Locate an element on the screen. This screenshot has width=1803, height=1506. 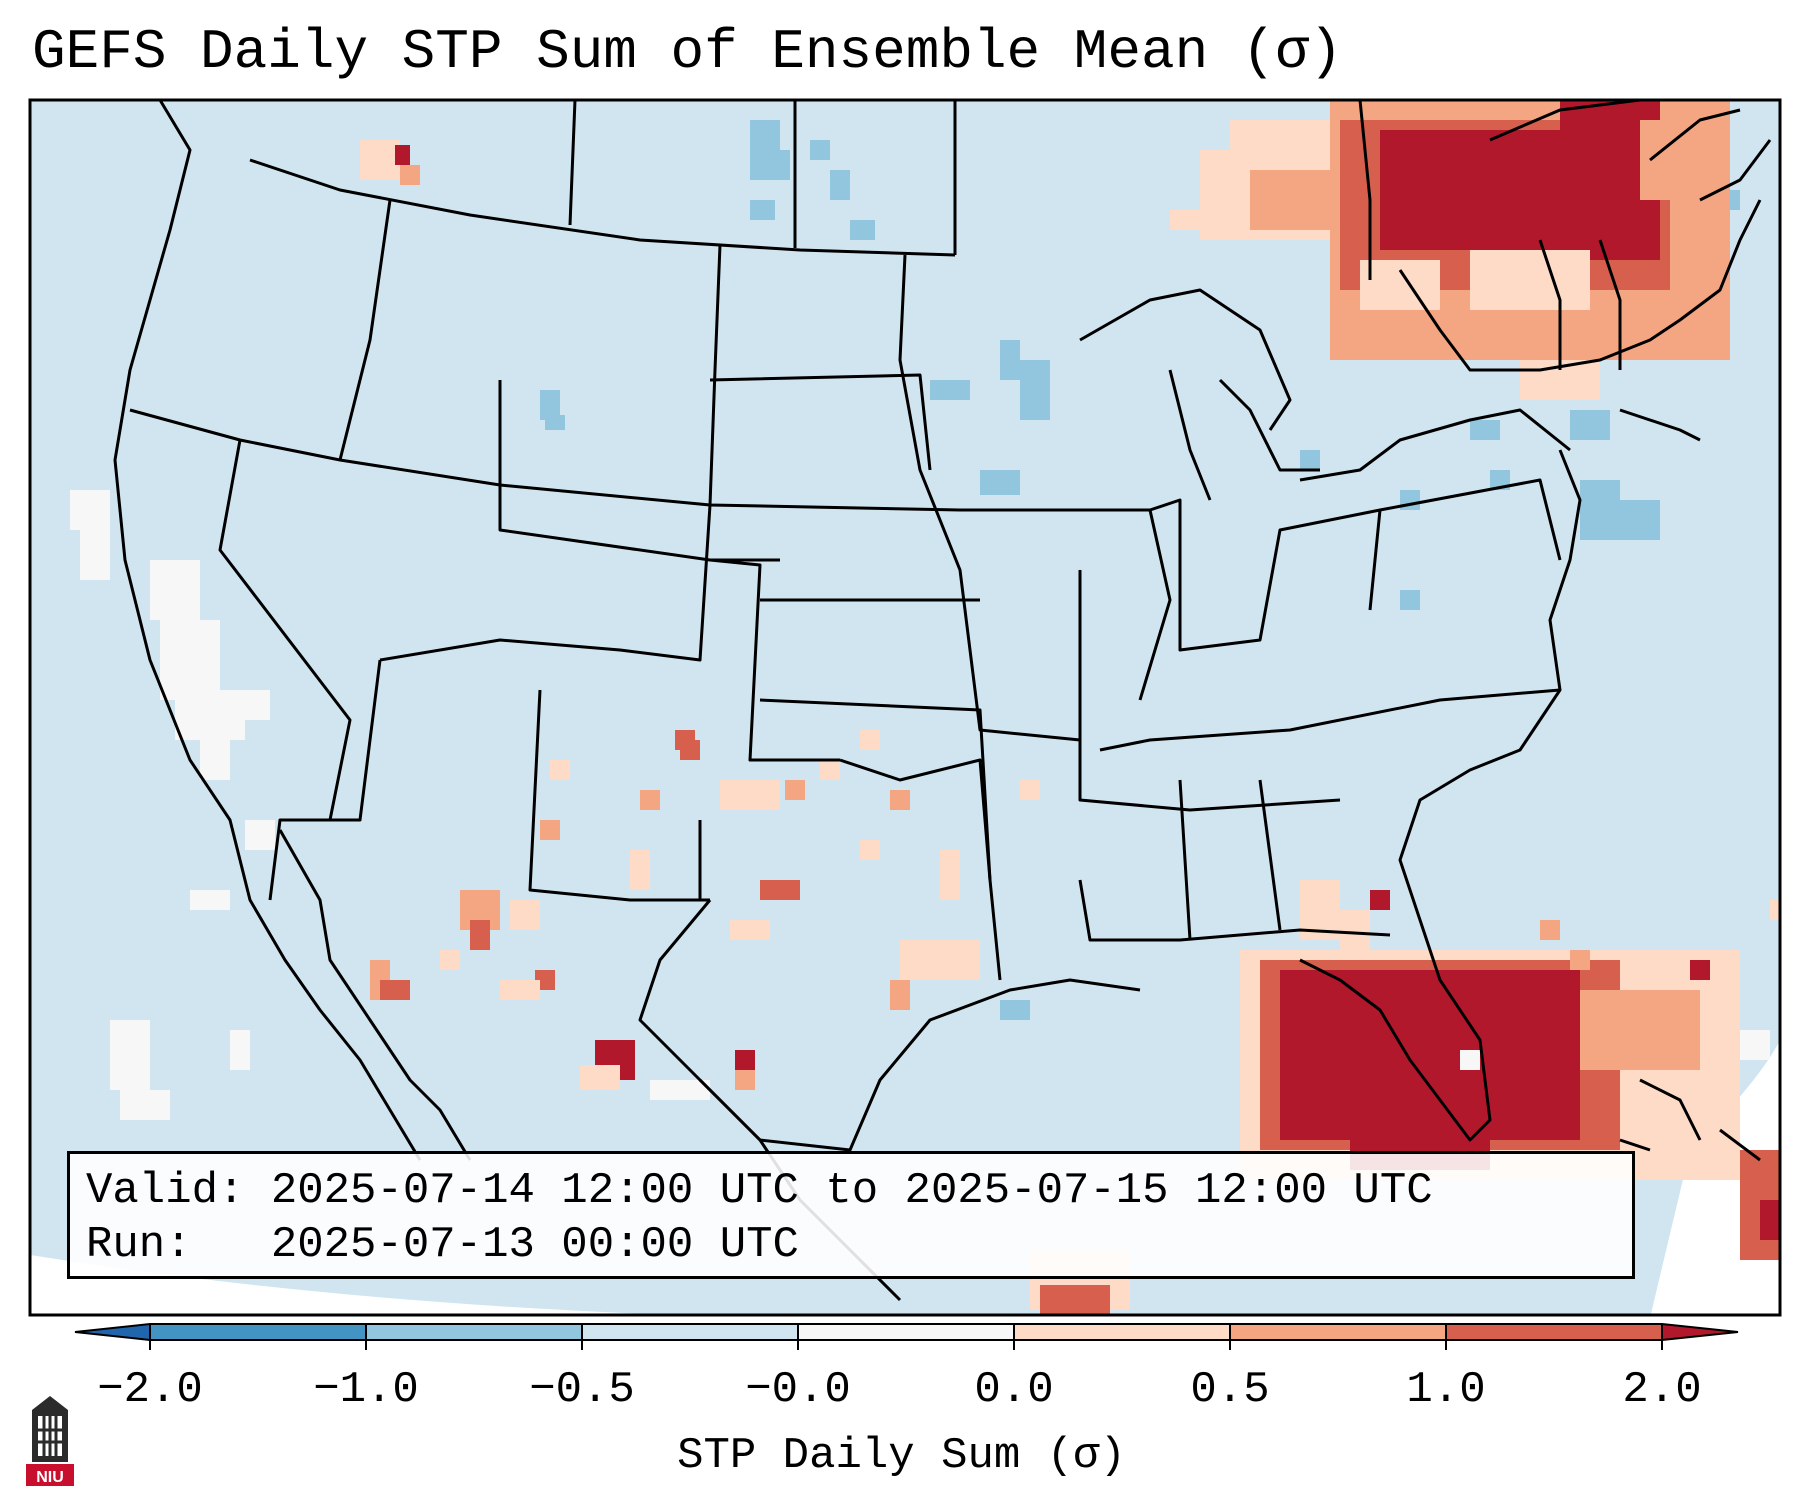
logo-text: NIU is located at coordinates (50, 1477).